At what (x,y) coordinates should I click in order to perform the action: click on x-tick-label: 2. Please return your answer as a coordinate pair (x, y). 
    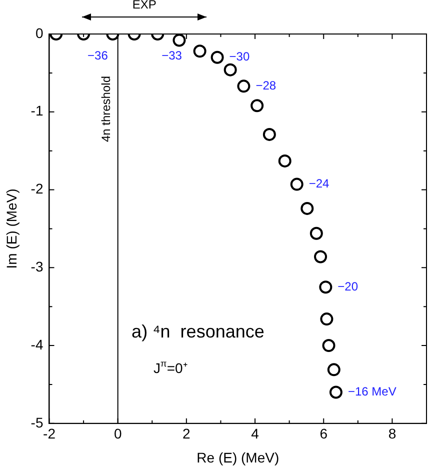
    Looking at the image, I should click on (186, 434).